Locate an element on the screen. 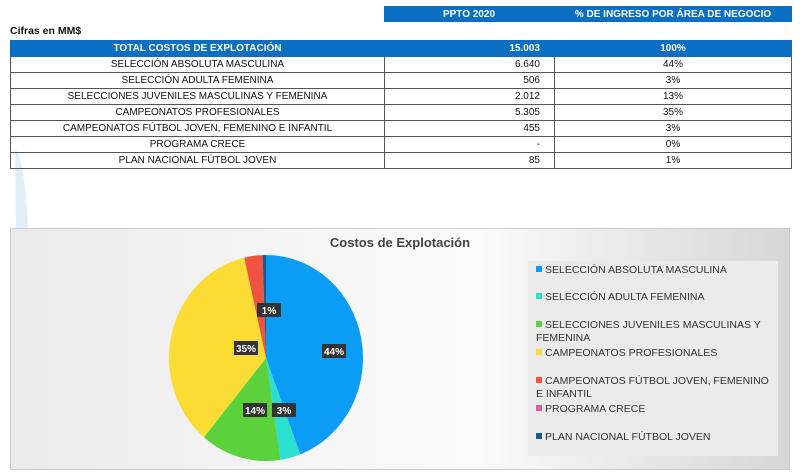  total-row: TOTAL COSTOS DE EXPLOTACIÓN 15.003 100% is located at coordinates (401, 48).